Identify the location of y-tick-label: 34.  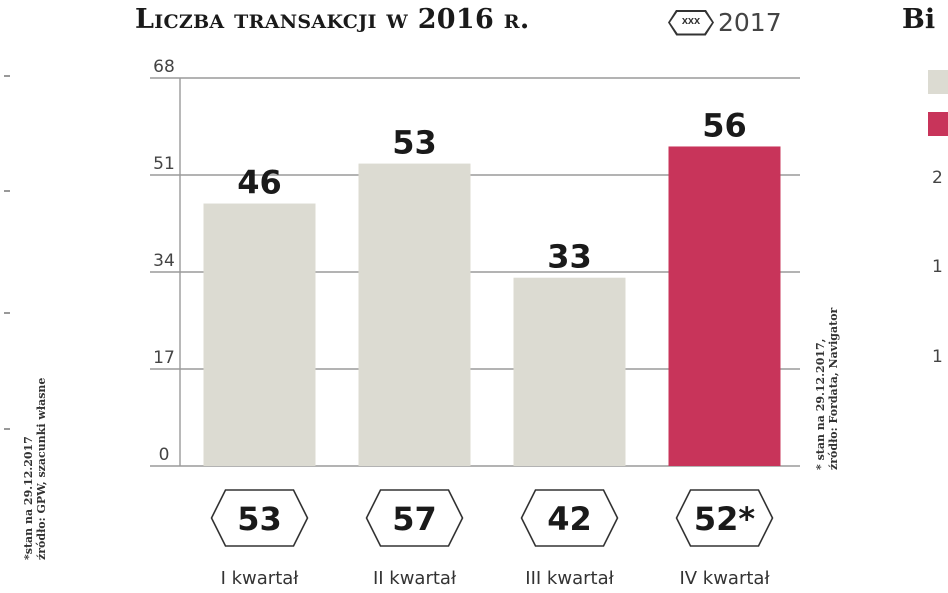
(164, 261).